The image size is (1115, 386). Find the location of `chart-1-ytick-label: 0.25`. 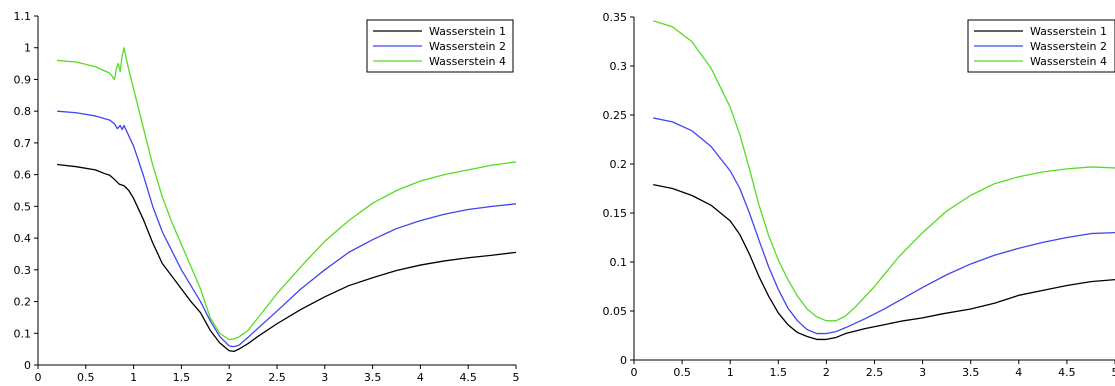

chart-1-ytick-label: 0.25 is located at coordinates (615, 115).